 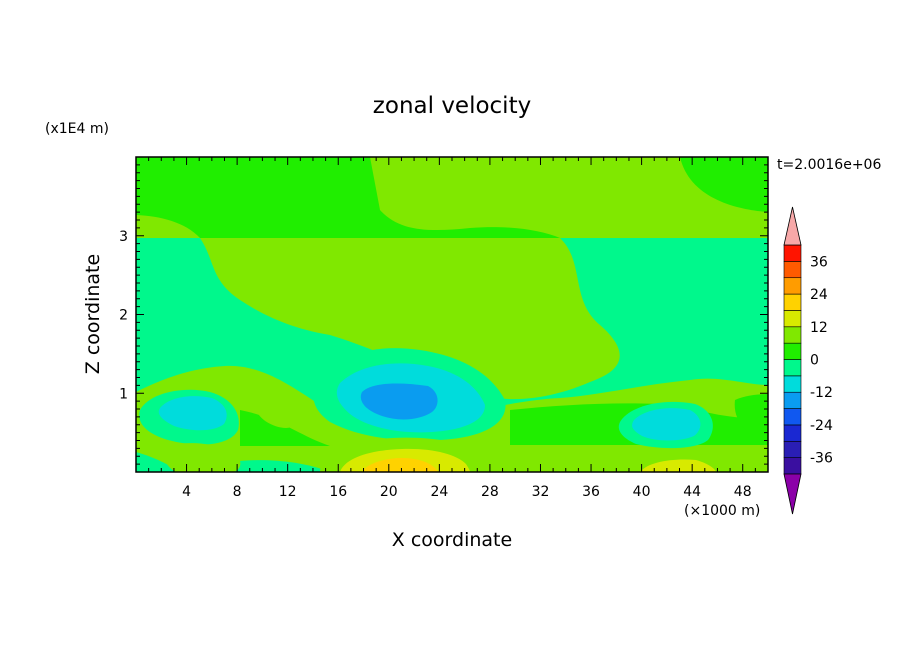 I want to click on y-axis-label: Z coordinate, so click(x=93, y=314).